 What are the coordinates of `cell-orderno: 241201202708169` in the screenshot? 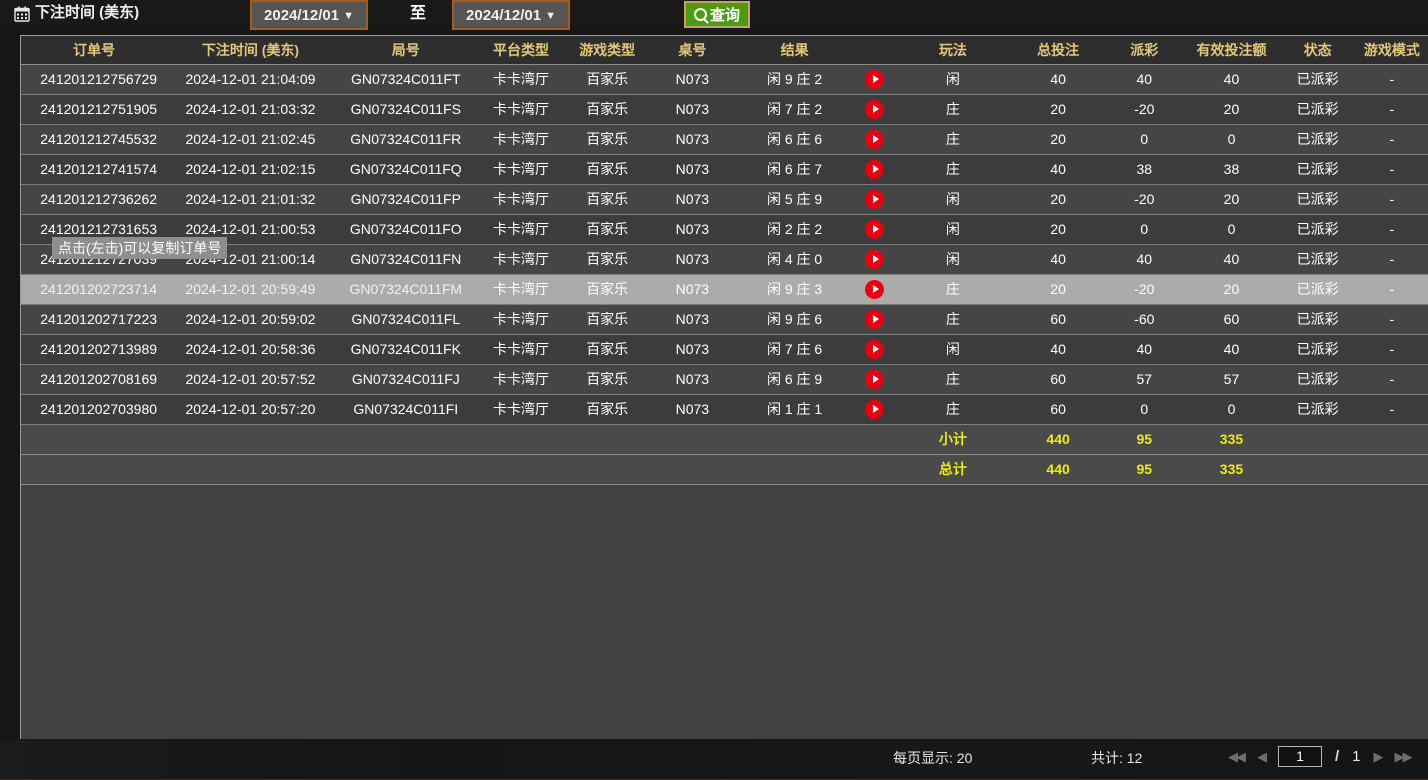 It's located at (94, 379).